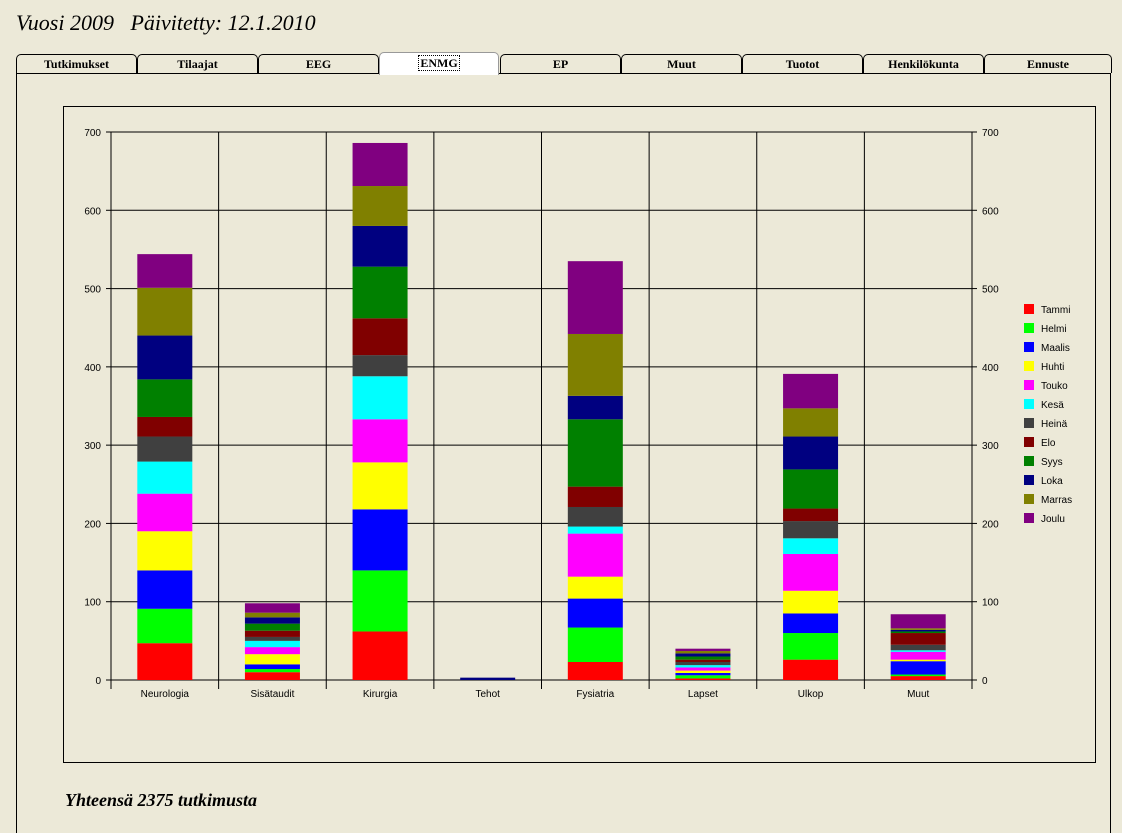 The height and width of the screenshot is (833, 1122). I want to click on y-tick-label-right: 700, so click(990, 133).